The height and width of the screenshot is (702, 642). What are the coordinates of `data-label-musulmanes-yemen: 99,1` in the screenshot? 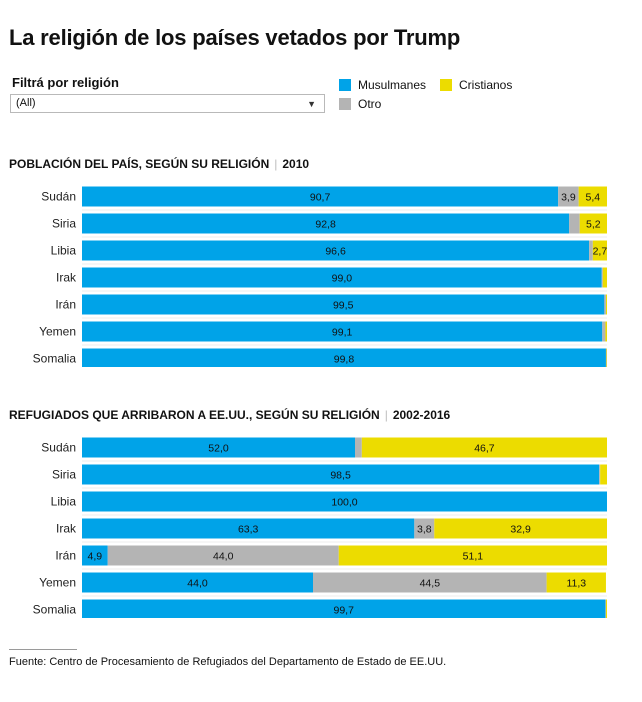 It's located at (342, 333).